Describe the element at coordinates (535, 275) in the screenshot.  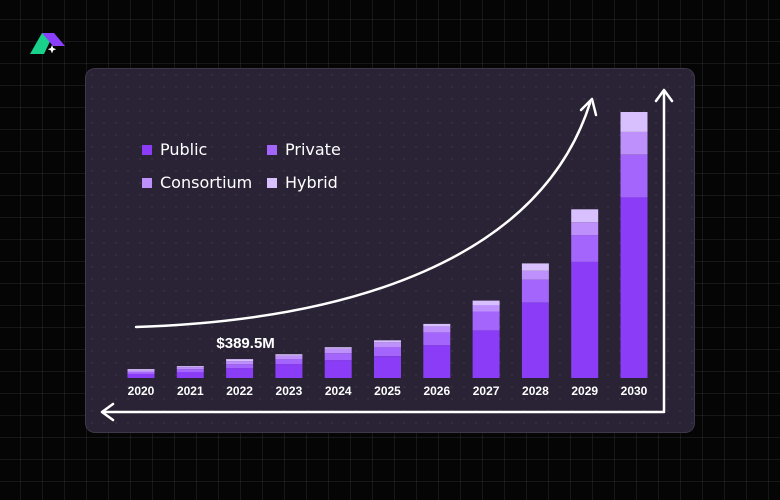
I see `bar-consortium-2028` at that location.